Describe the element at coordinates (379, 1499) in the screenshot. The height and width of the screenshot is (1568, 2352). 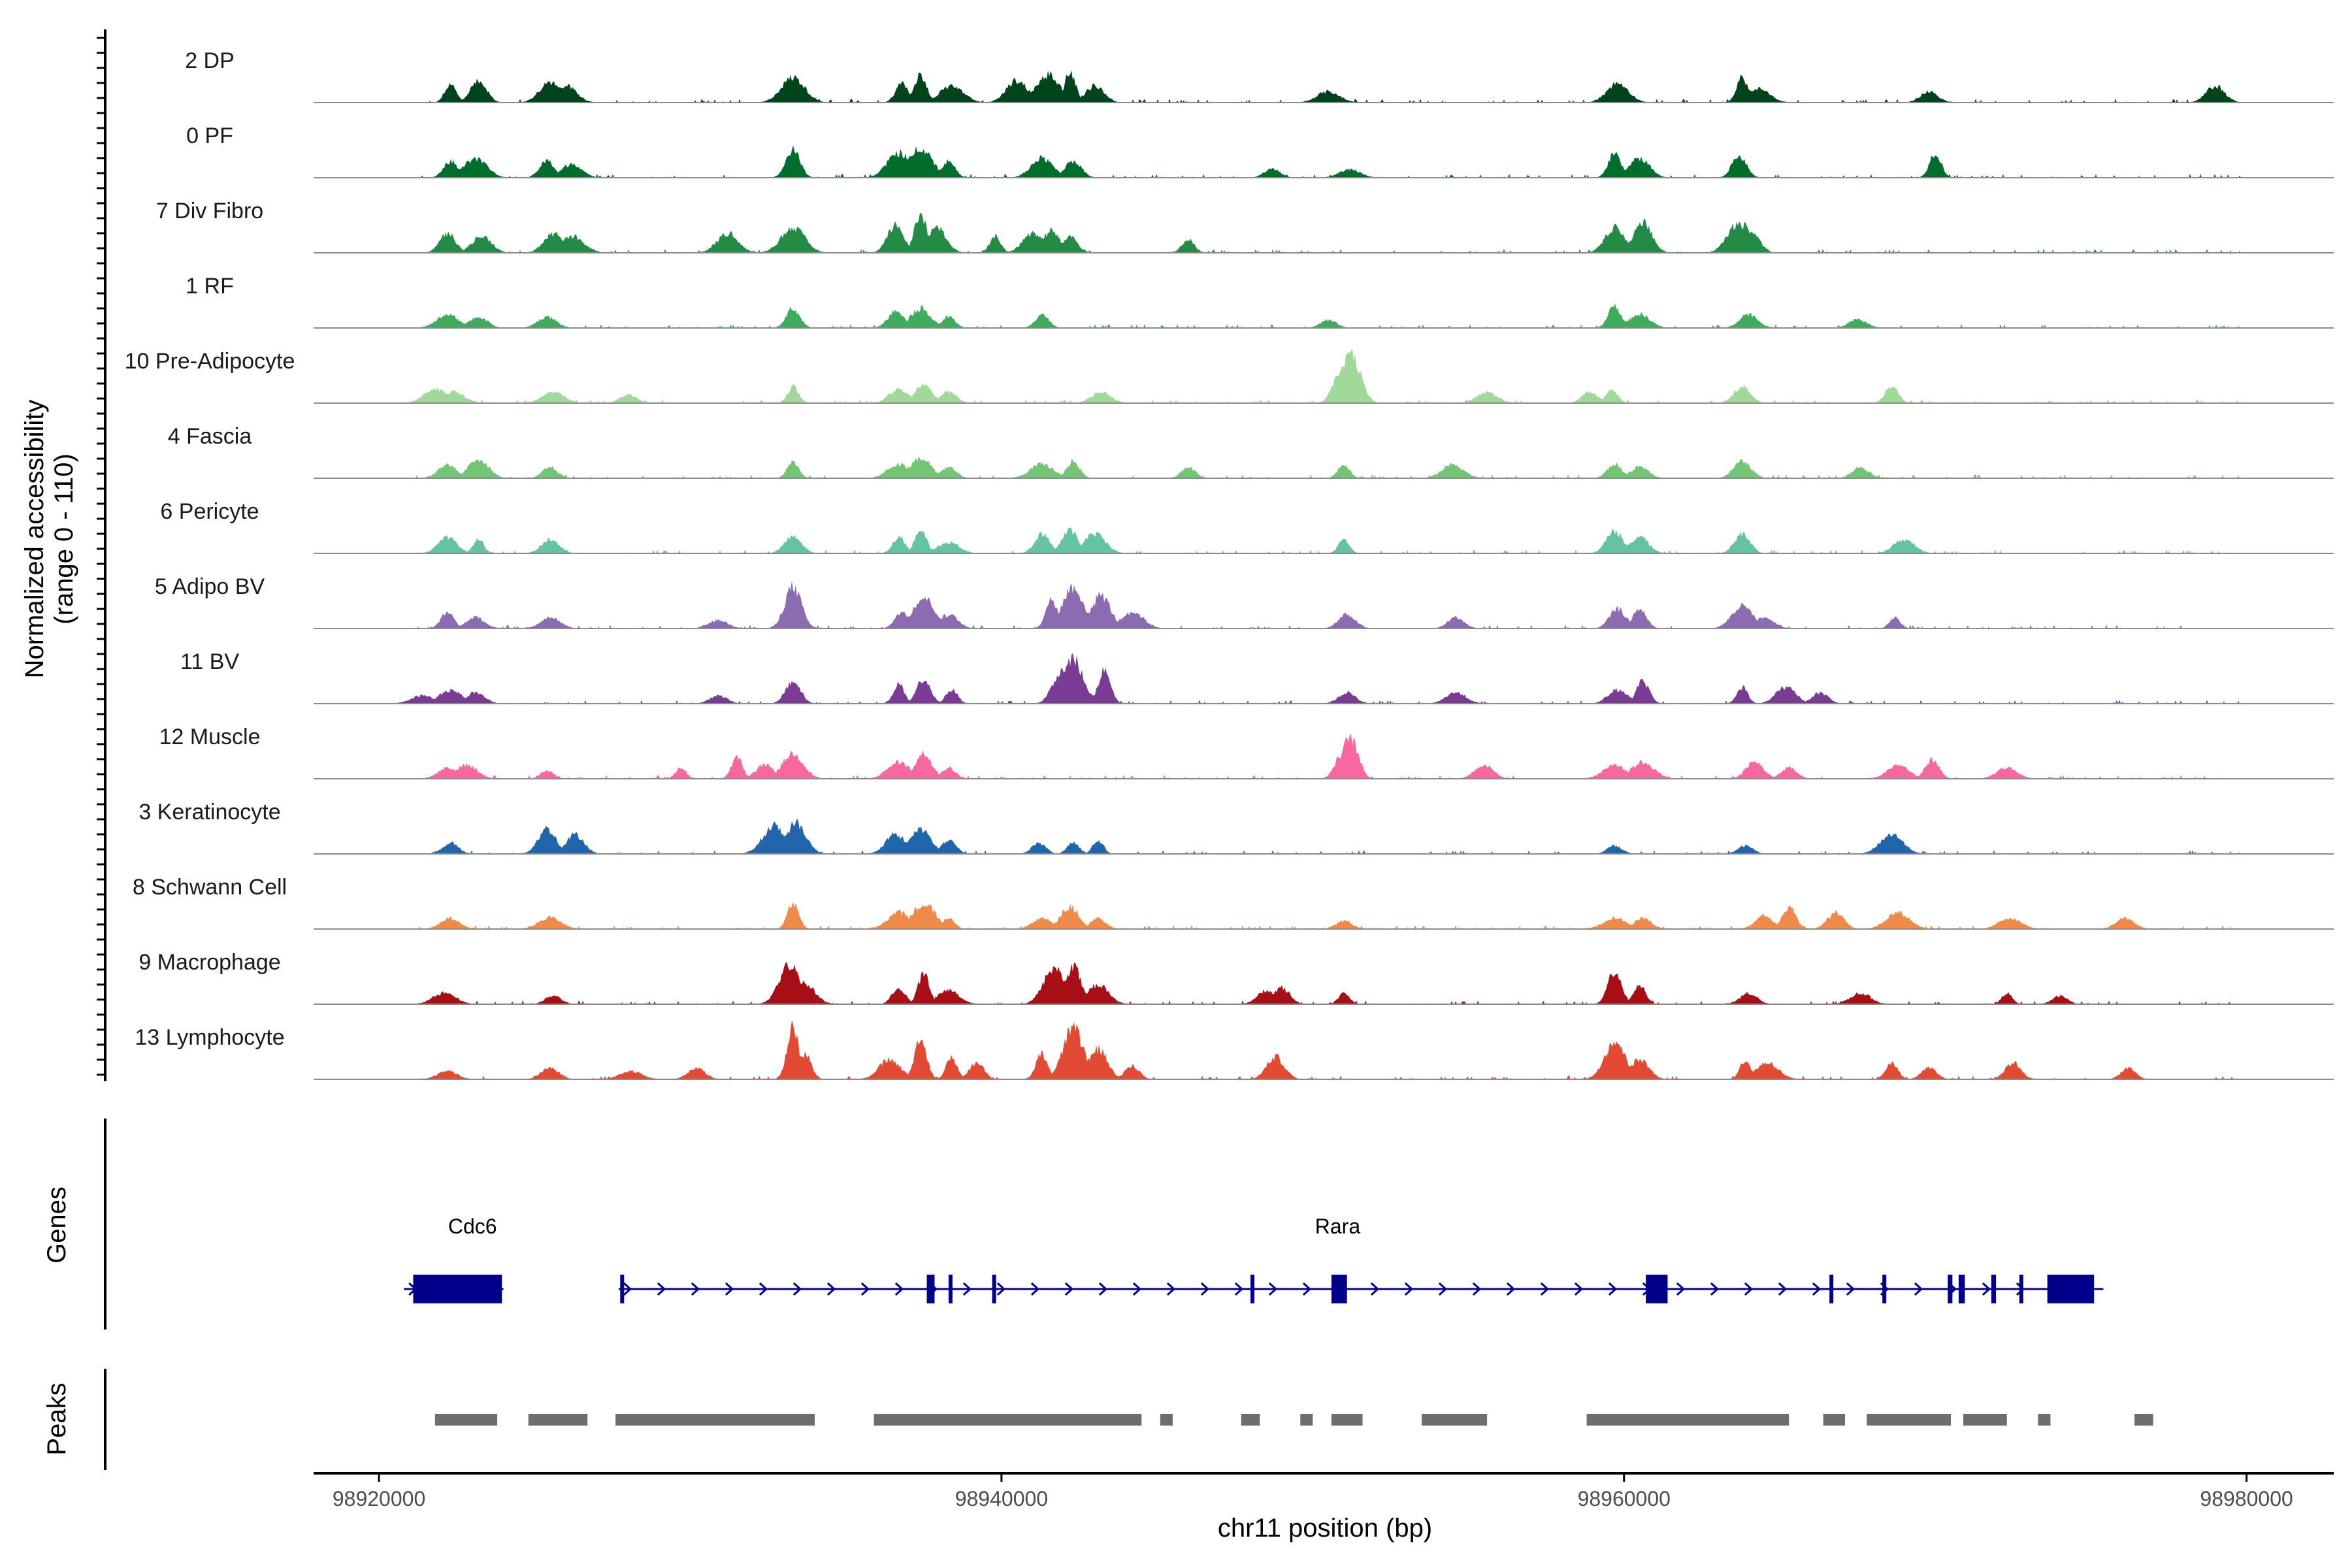
I see `x-tick-label: 98920000` at that location.